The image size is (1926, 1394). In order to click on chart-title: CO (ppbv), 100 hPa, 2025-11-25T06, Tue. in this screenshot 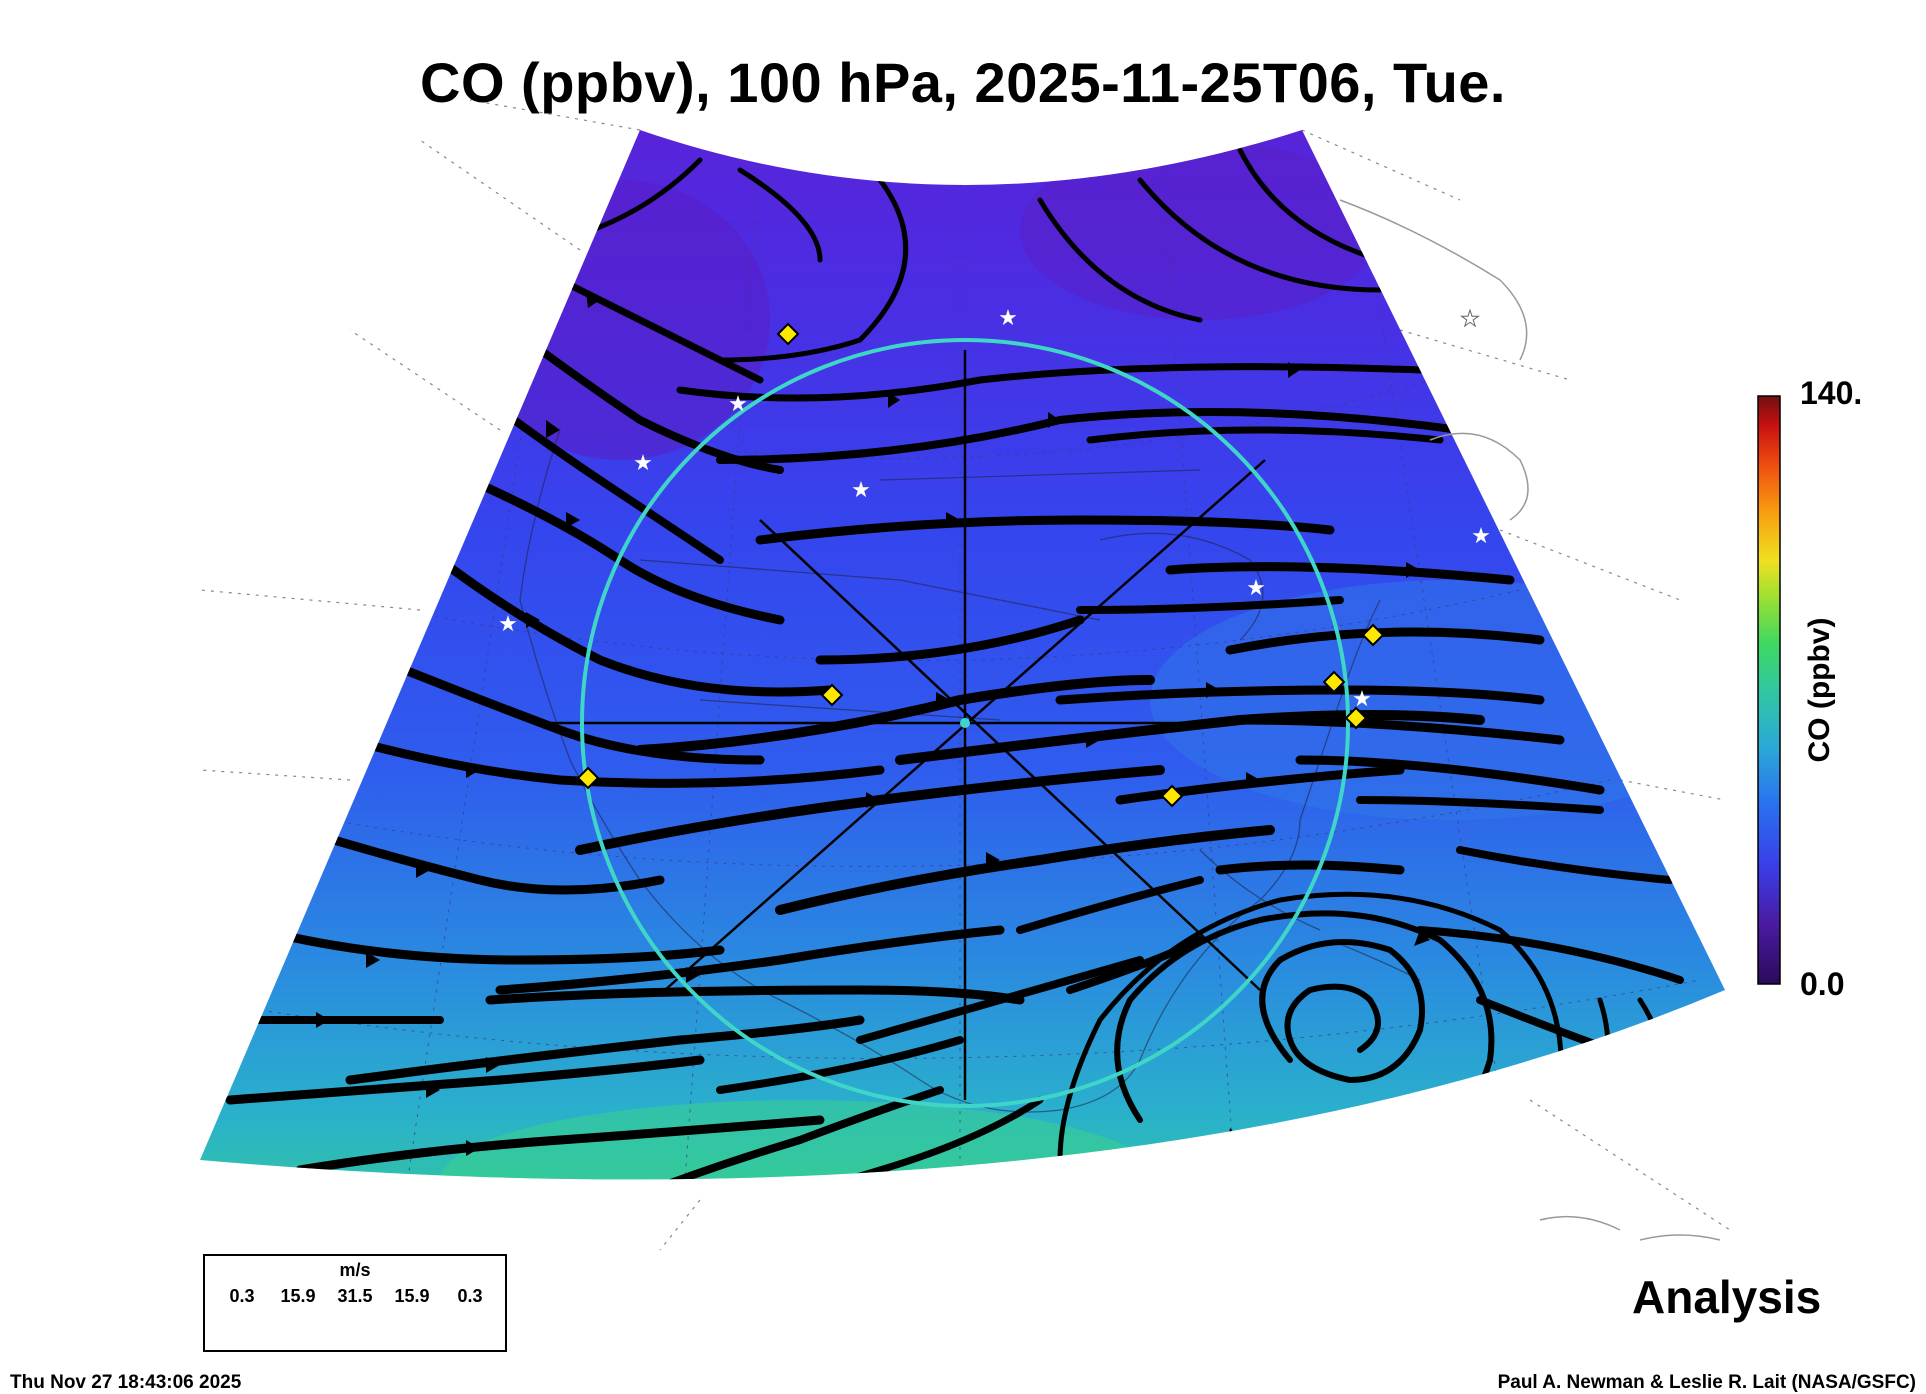, I will do `click(963, 82)`.